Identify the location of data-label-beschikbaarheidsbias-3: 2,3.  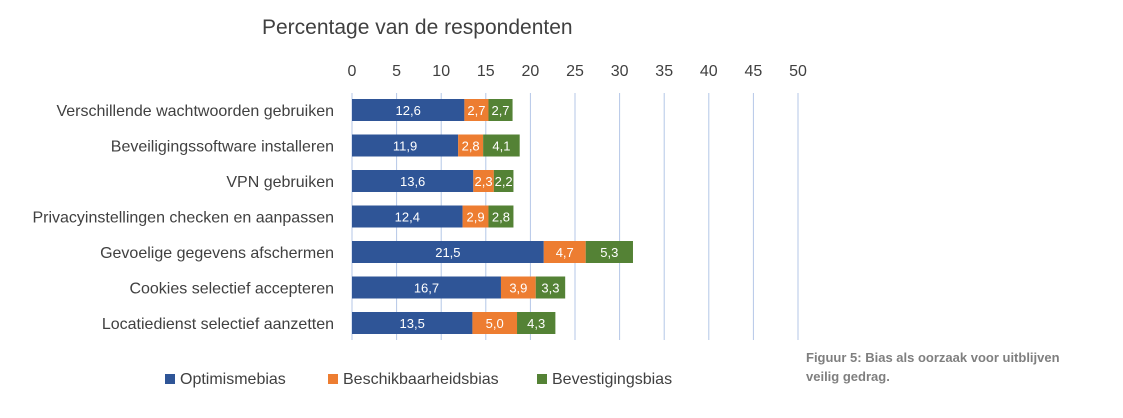
(484, 181).